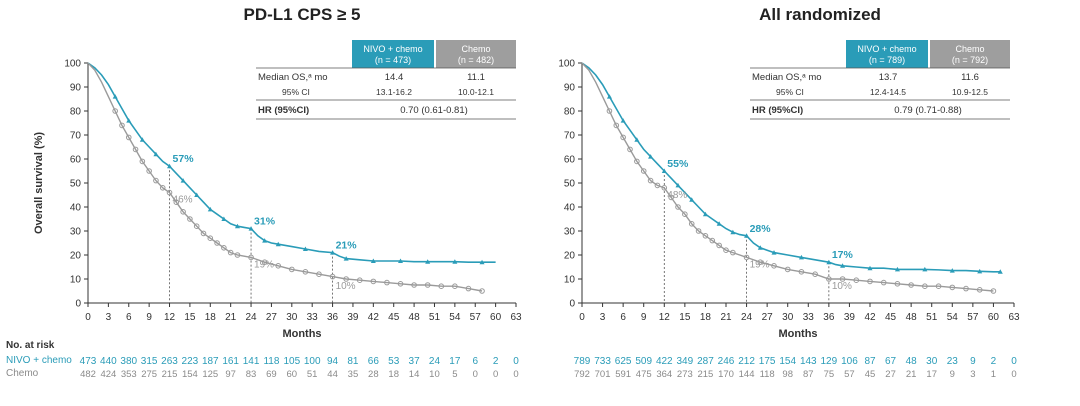 The height and width of the screenshot is (406, 1080). What do you see at coordinates (434, 110) in the screenshot?
I see `hr-value: 0.70 (0.61-0.81)` at bounding box center [434, 110].